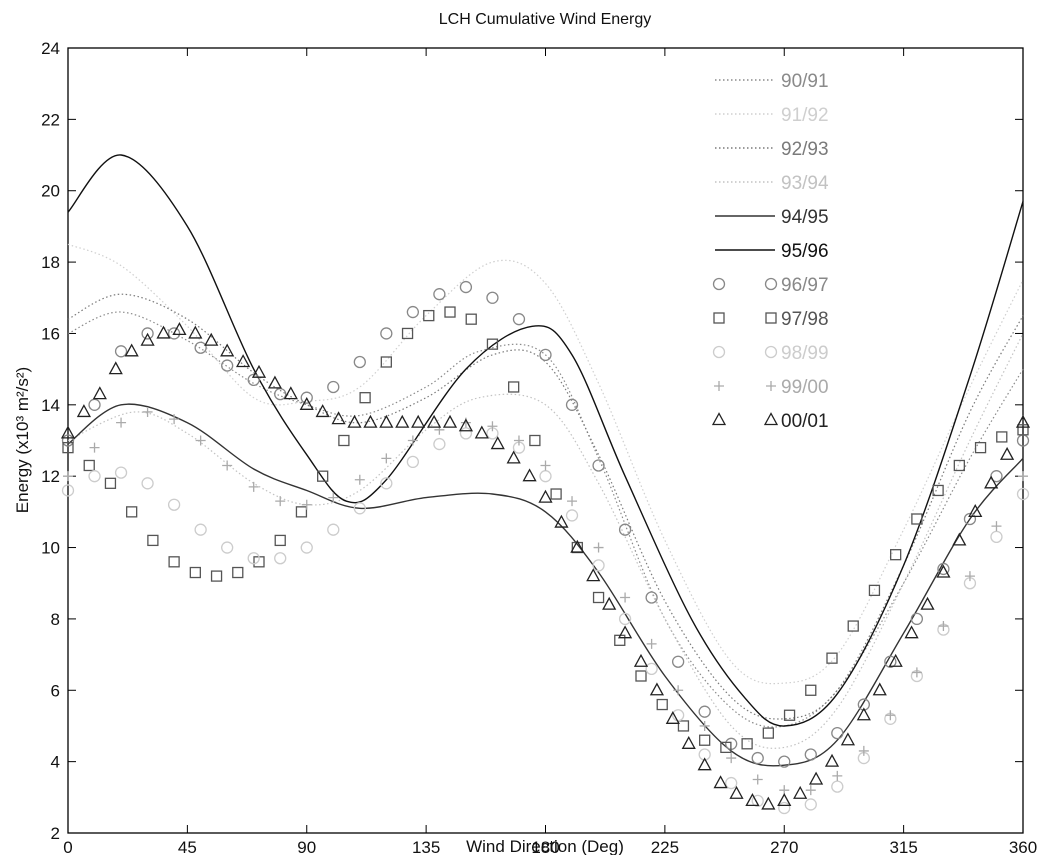 This screenshot has width=1043, height=855. What do you see at coordinates (772, 183) in the screenshot?
I see `legend-item: 93/94` at bounding box center [772, 183].